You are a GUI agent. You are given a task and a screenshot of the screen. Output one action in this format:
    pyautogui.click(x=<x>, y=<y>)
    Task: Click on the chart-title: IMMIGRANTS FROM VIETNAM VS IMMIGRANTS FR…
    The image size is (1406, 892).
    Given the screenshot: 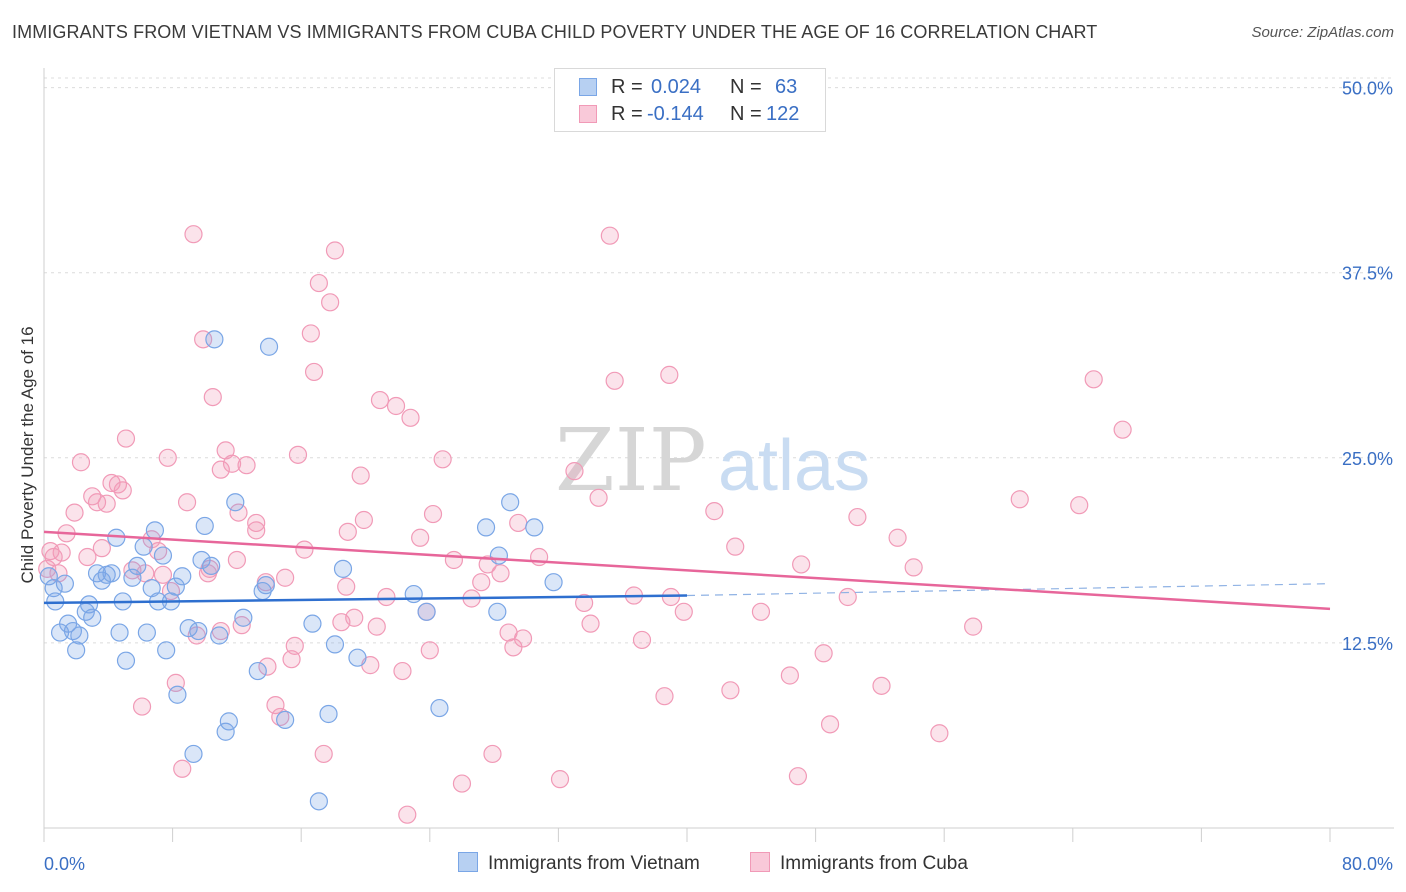 What is the action you would take?
    pyautogui.click(x=555, y=32)
    